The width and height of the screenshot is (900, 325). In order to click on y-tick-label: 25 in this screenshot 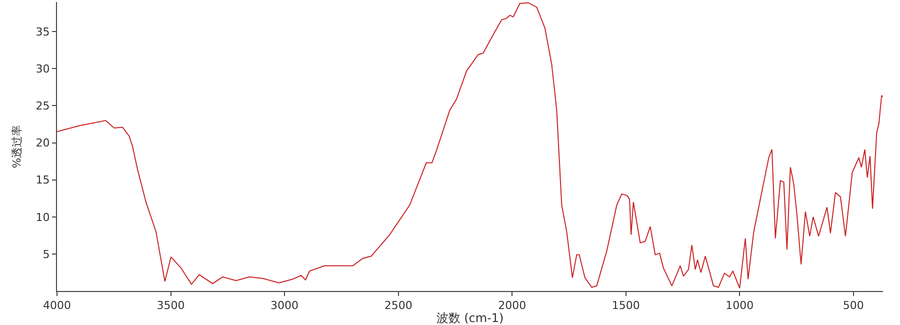, I will do `click(43, 106)`.